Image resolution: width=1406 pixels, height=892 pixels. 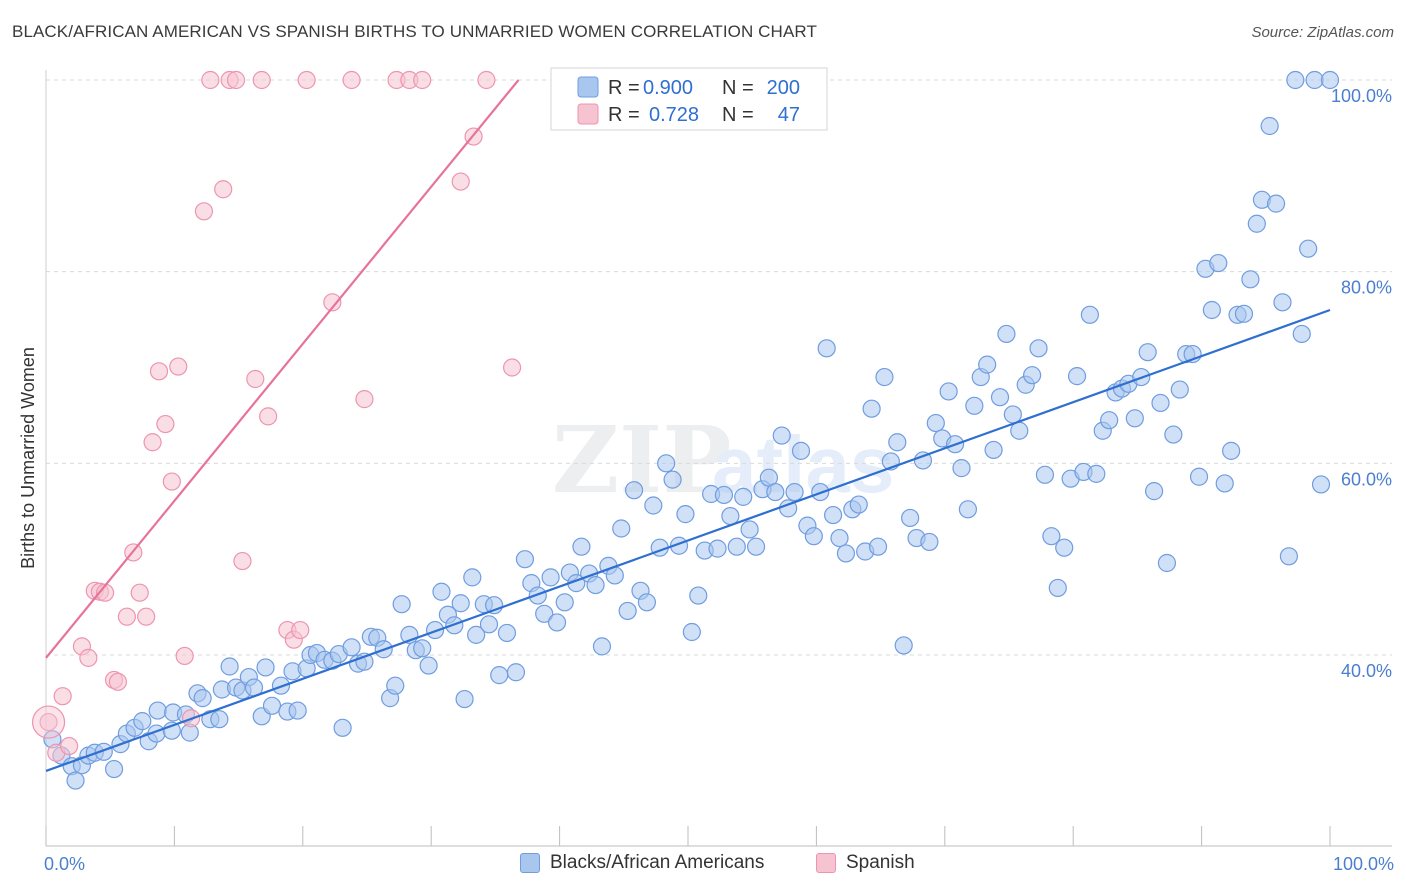 What do you see at coordinates (1361, 383) in the screenshot?
I see `y-tick-labels: 40.0% 60.0% 80.0% 100.0%` at bounding box center [1361, 383].